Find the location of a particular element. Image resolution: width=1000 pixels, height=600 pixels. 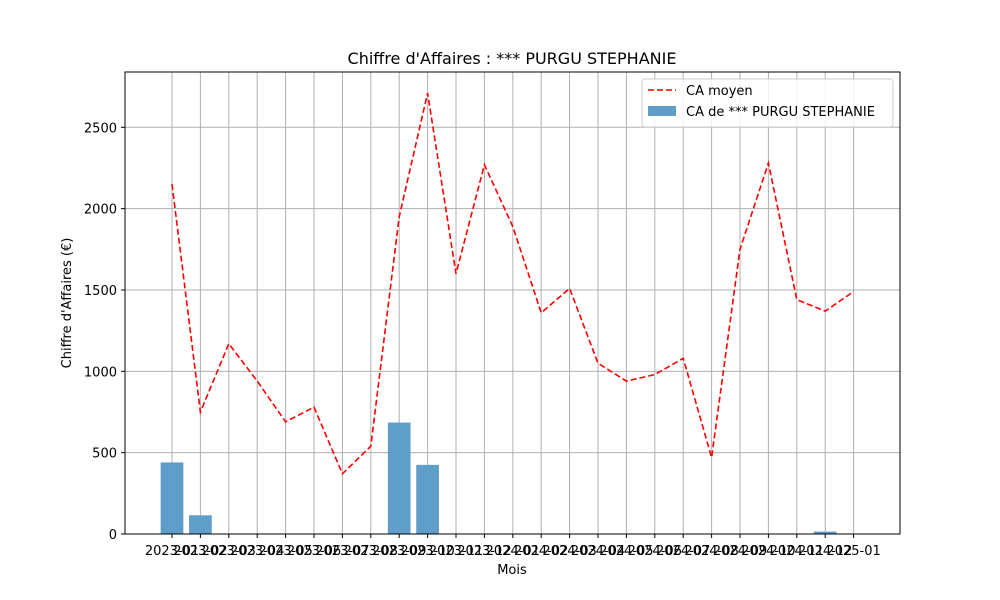

x-tick-label: 2023-01 is located at coordinates (172, 551).